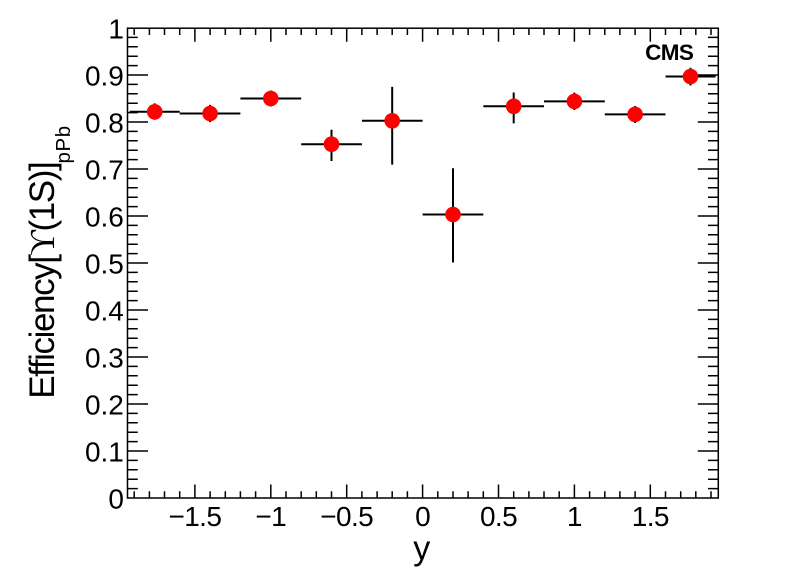  I want to click on svg-text: 0.2, so click(104, 405).